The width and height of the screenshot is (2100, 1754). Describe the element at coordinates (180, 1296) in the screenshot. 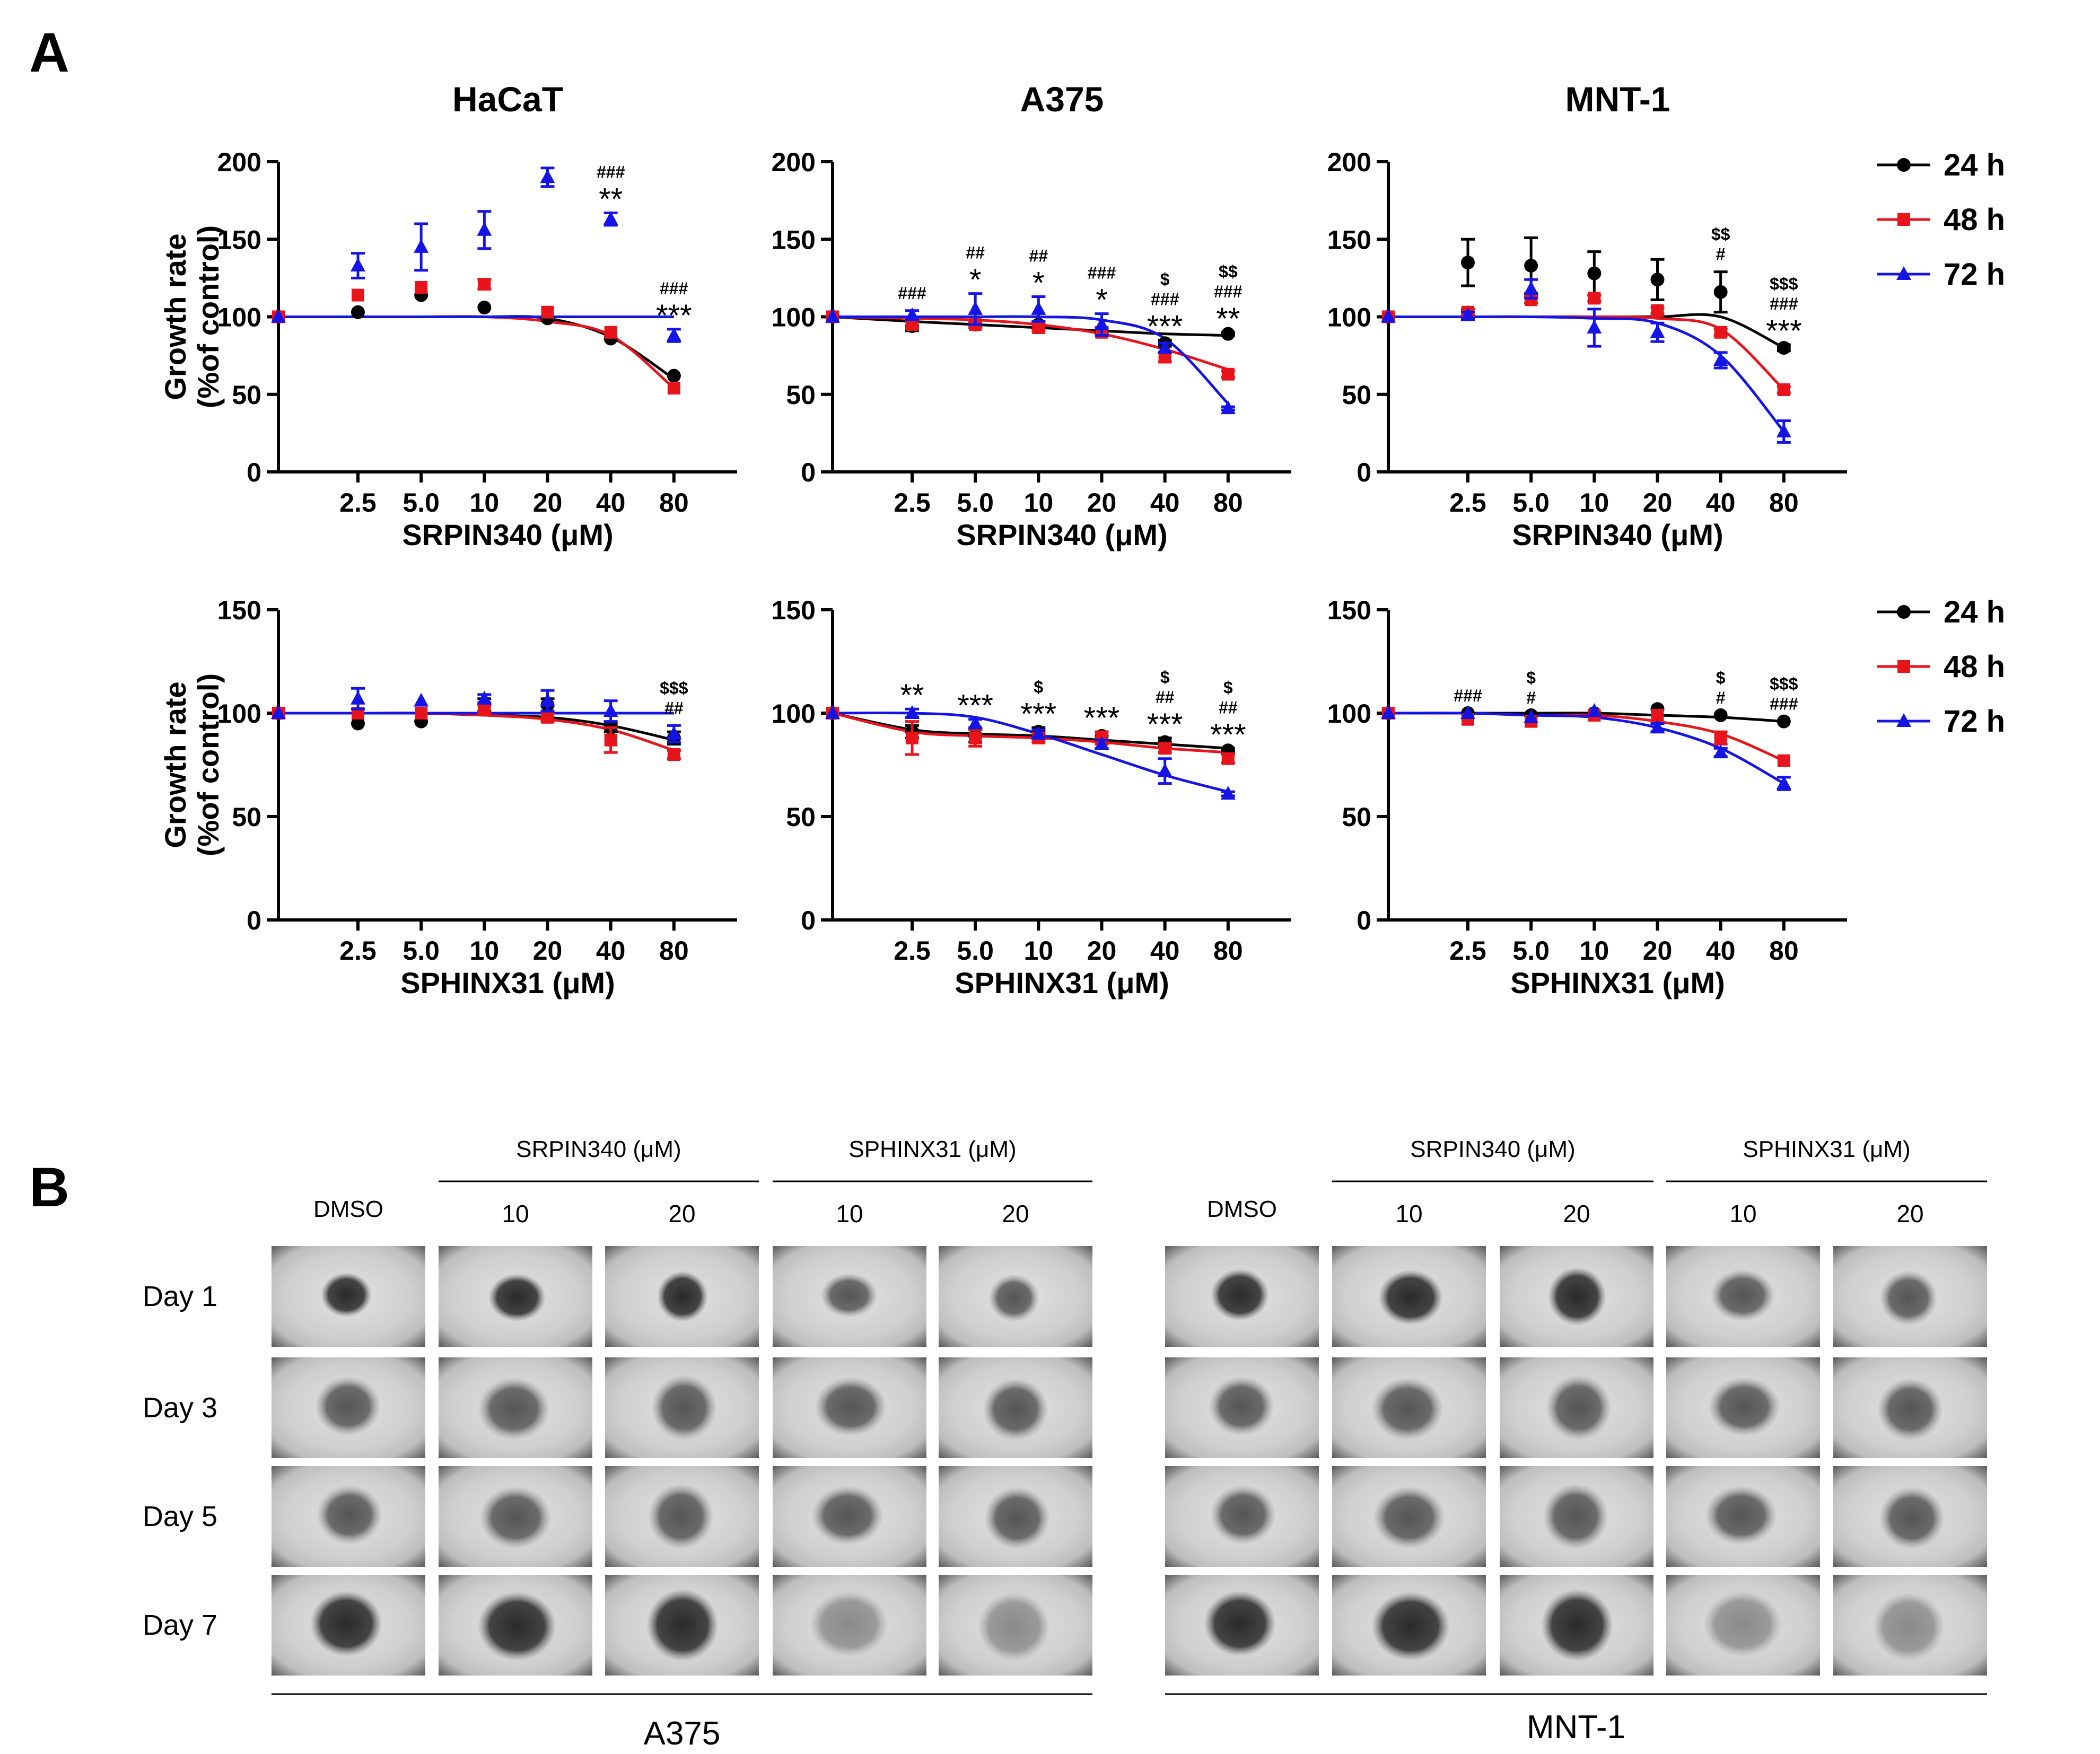

I see `day-label: Day 1` at that location.